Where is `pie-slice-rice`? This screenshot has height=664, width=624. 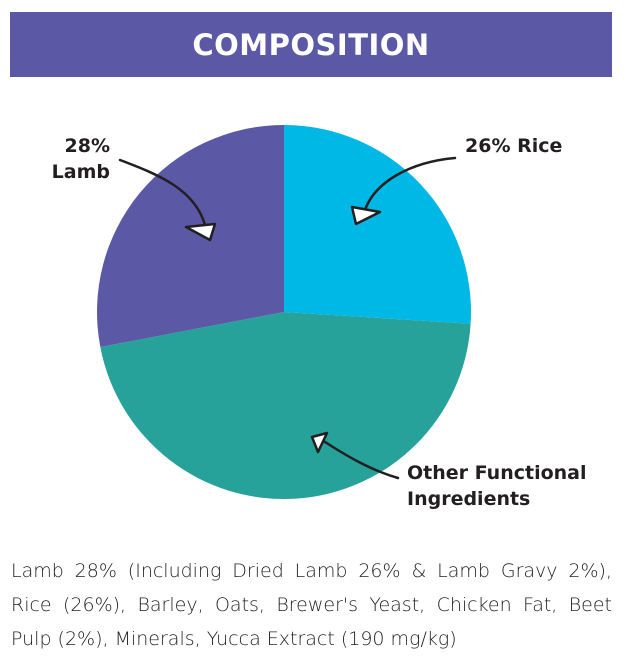
pie-slice-rice is located at coordinates (377, 224).